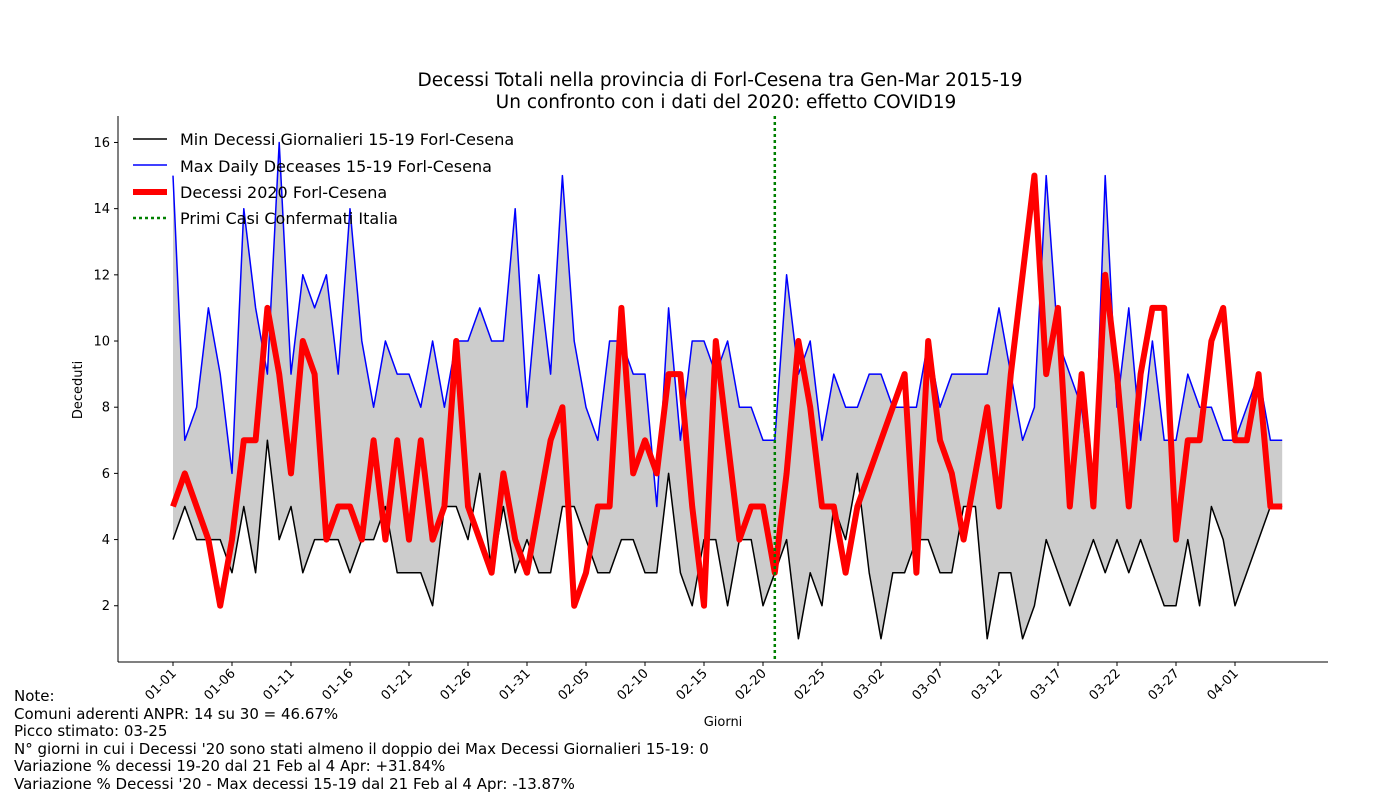  What do you see at coordinates (101, 275) in the screenshot?
I see `y-tick-label: 12` at bounding box center [101, 275].